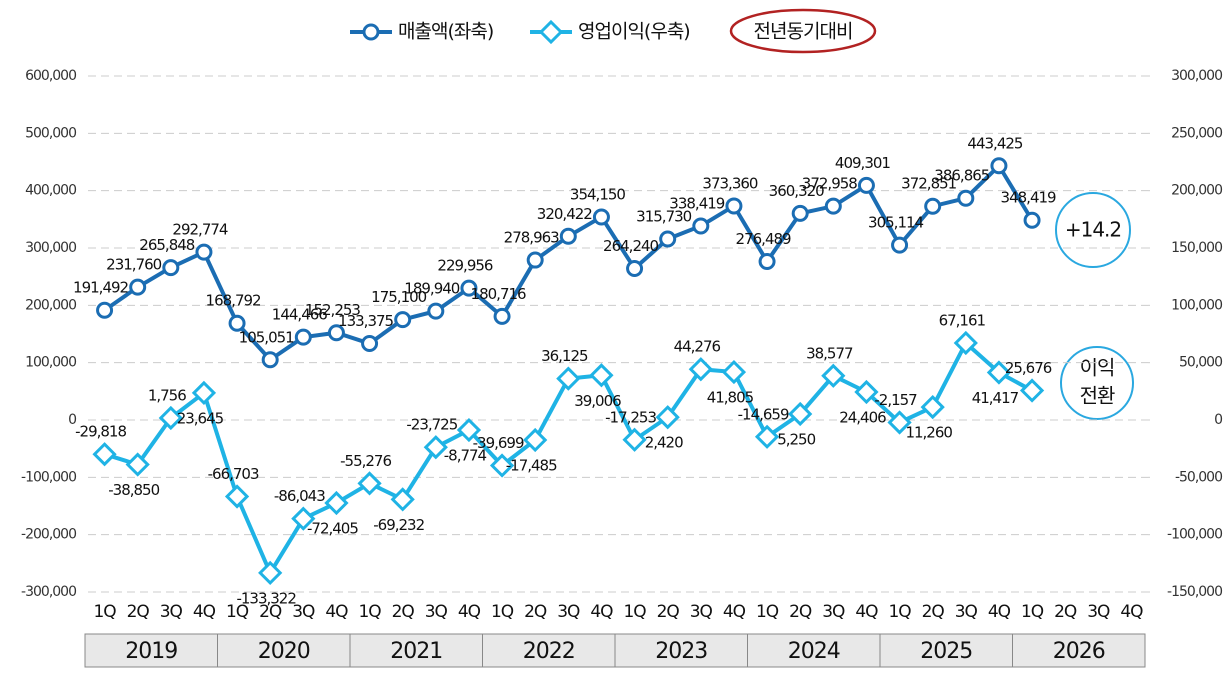 This screenshot has width=1229, height=686. What do you see at coordinates (133, 490) in the screenshot?
I see `data-label: -38,850` at bounding box center [133, 490].